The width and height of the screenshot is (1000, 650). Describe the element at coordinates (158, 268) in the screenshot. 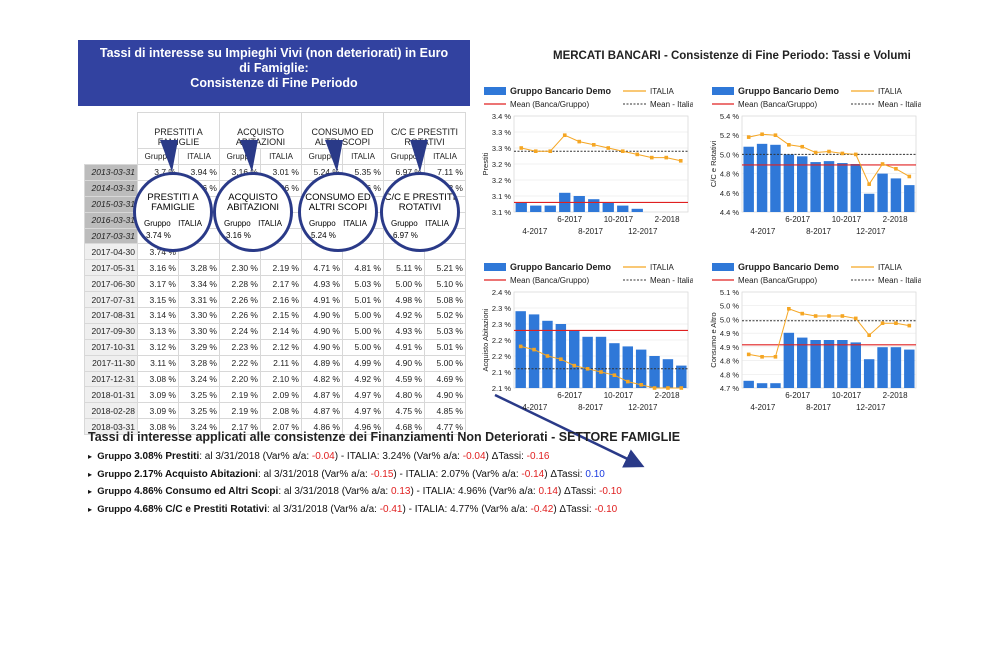

I see `rate-cell: 3.16 %` at that location.